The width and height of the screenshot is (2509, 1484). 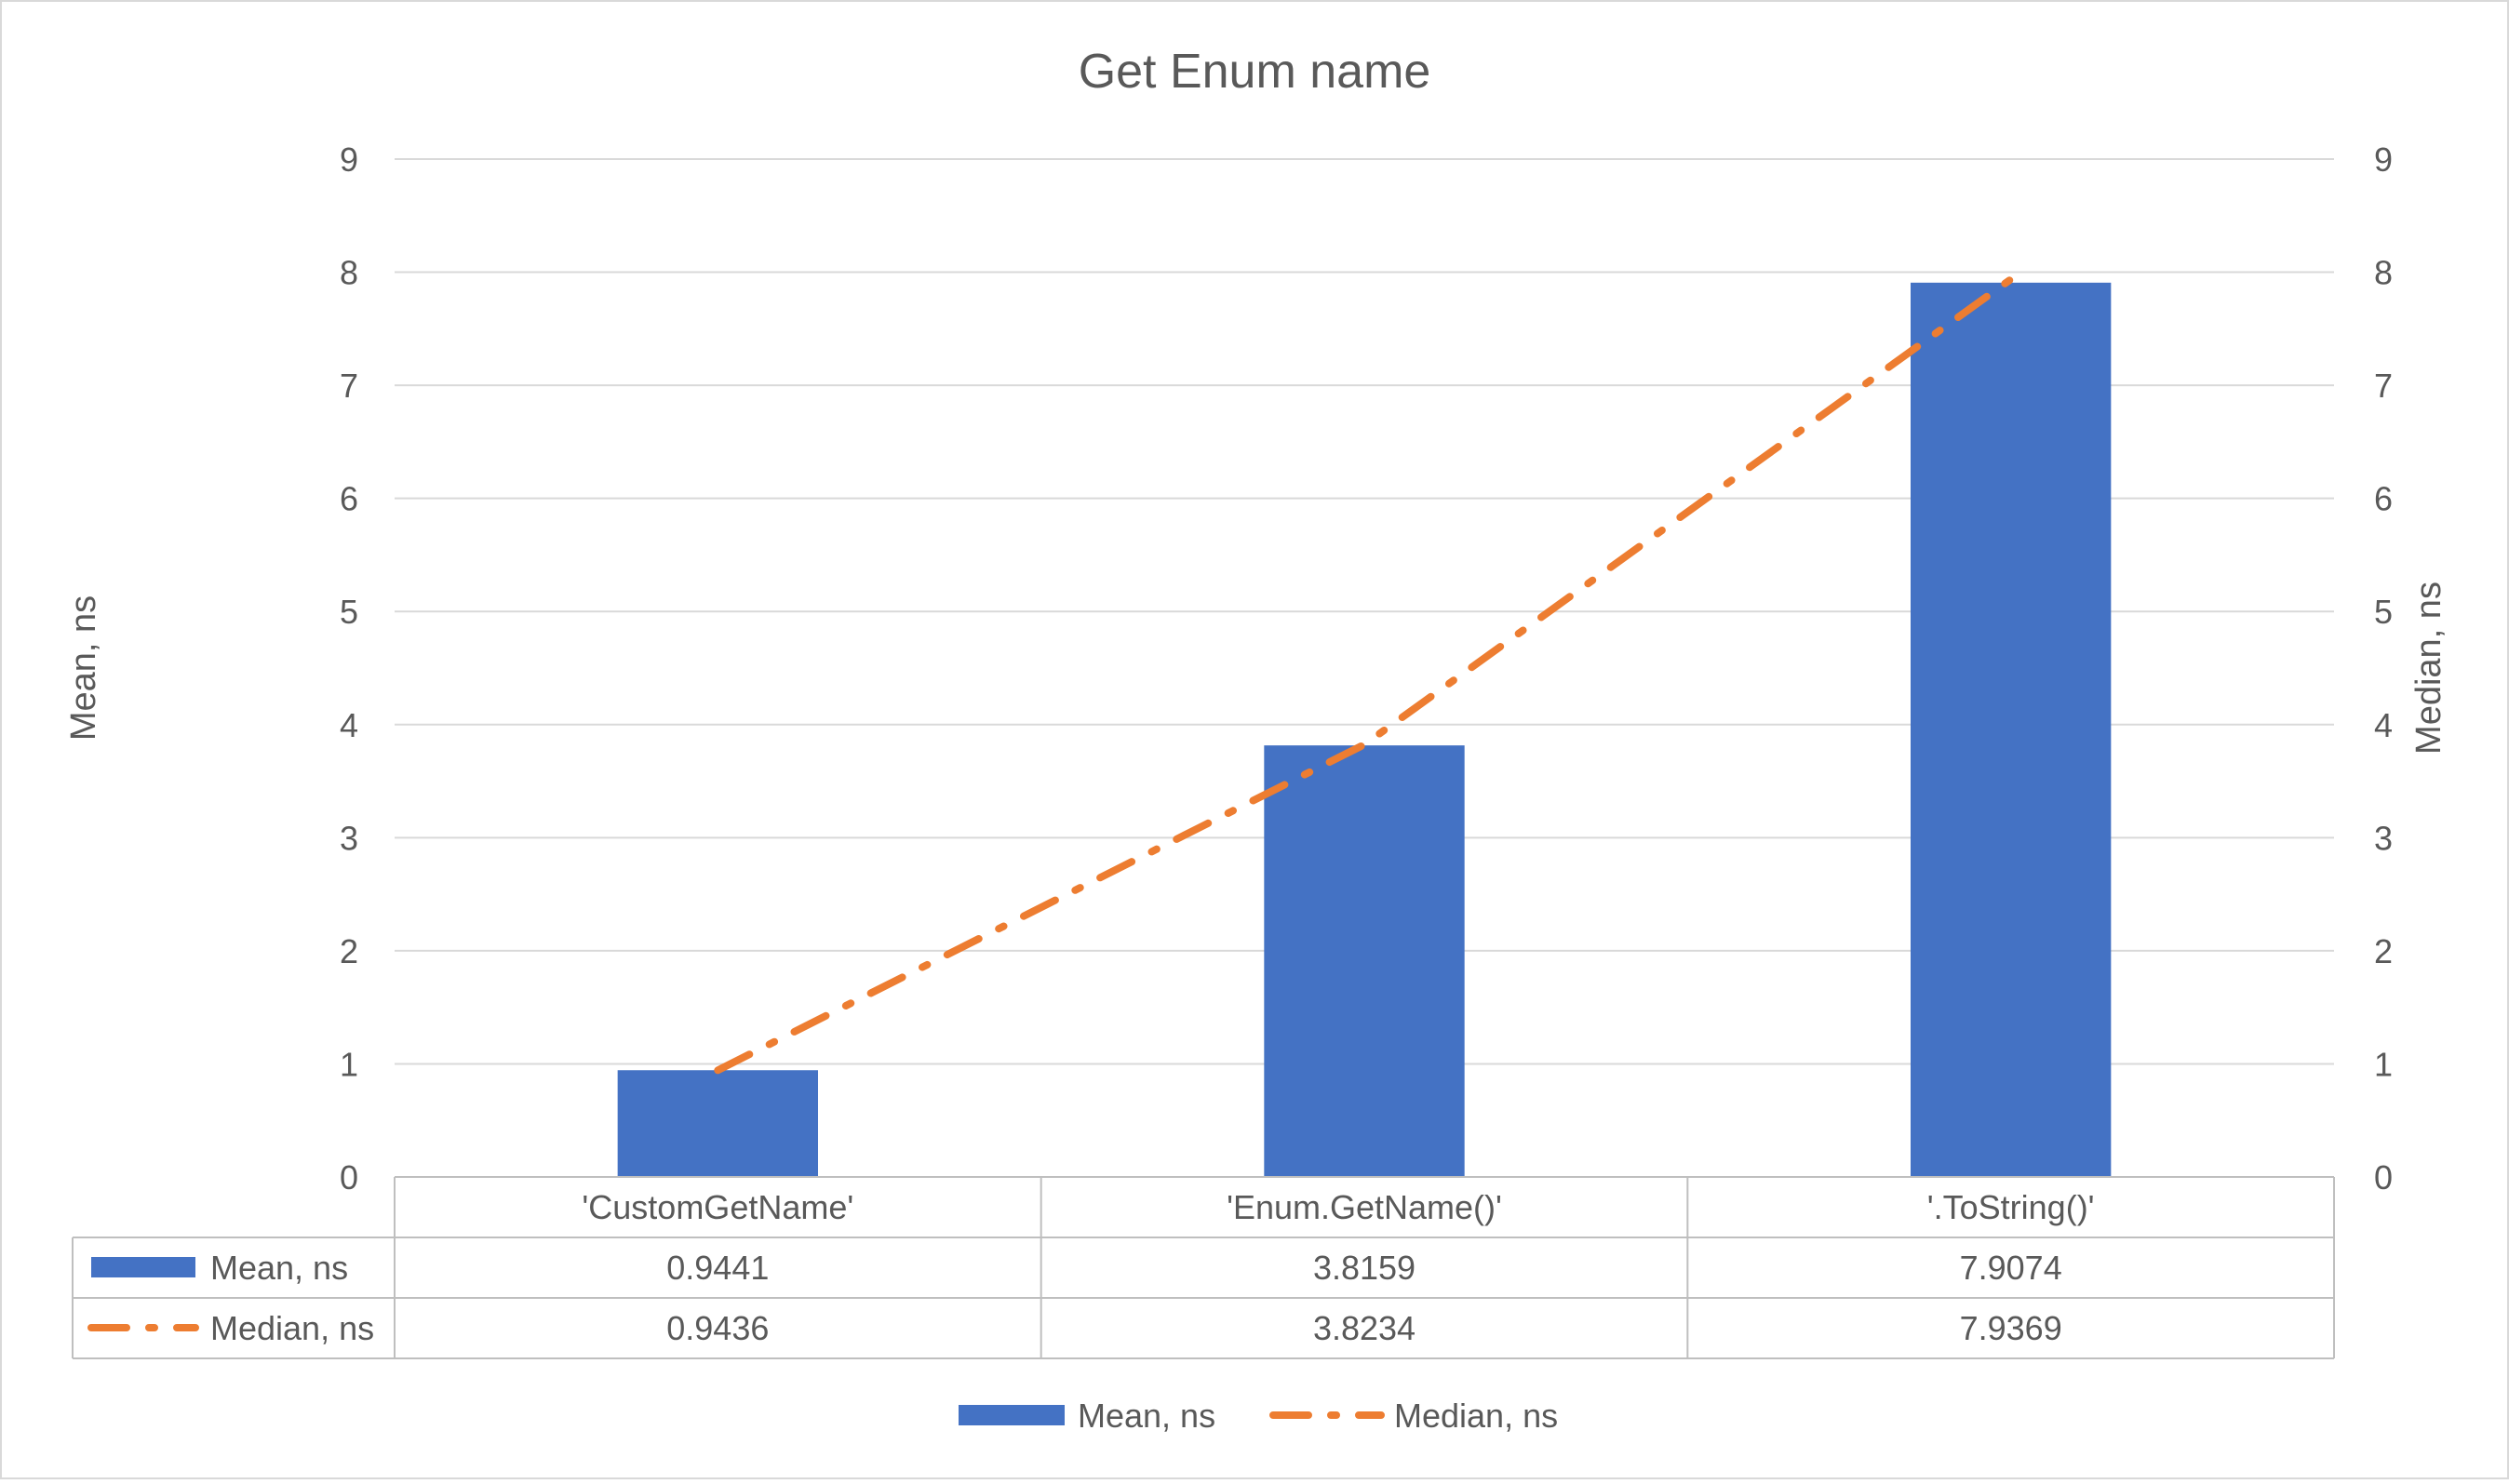 What do you see at coordinates (279, 1268) in the screenshot?
I see `table-series-name: Mean, ns` at bounding box center [279, 1268].